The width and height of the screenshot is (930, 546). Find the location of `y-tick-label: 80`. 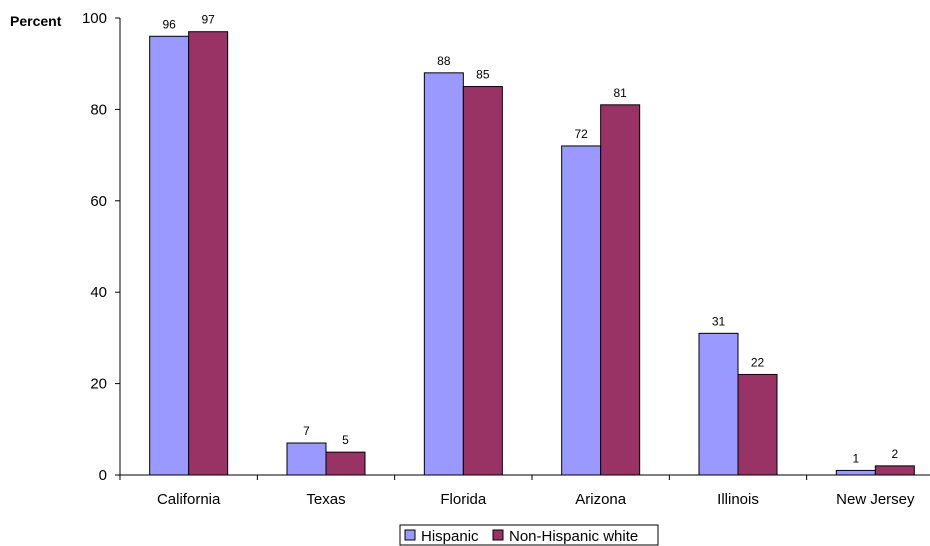

y-tick-label: 80 is located at coordinates (98, 109).